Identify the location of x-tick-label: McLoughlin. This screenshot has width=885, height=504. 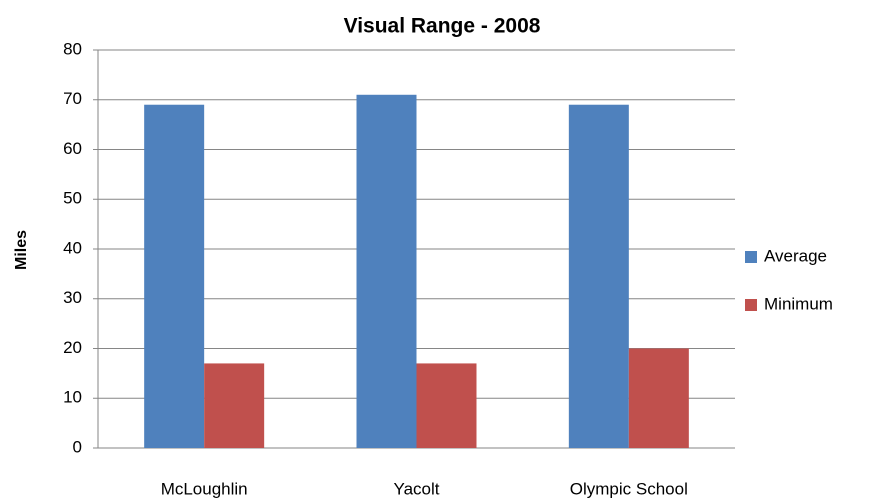
(204, 488).